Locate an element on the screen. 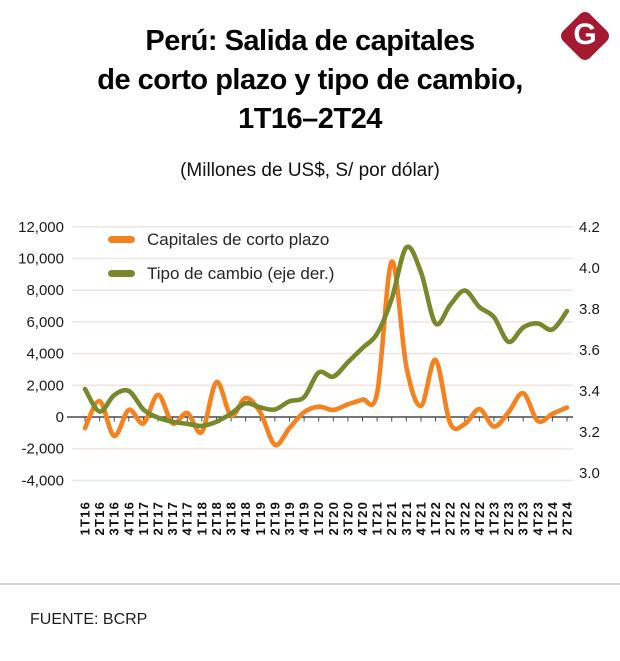 The image size is (620, 661). x-axis-label: 2T16 is located at coordinates (99, 518).